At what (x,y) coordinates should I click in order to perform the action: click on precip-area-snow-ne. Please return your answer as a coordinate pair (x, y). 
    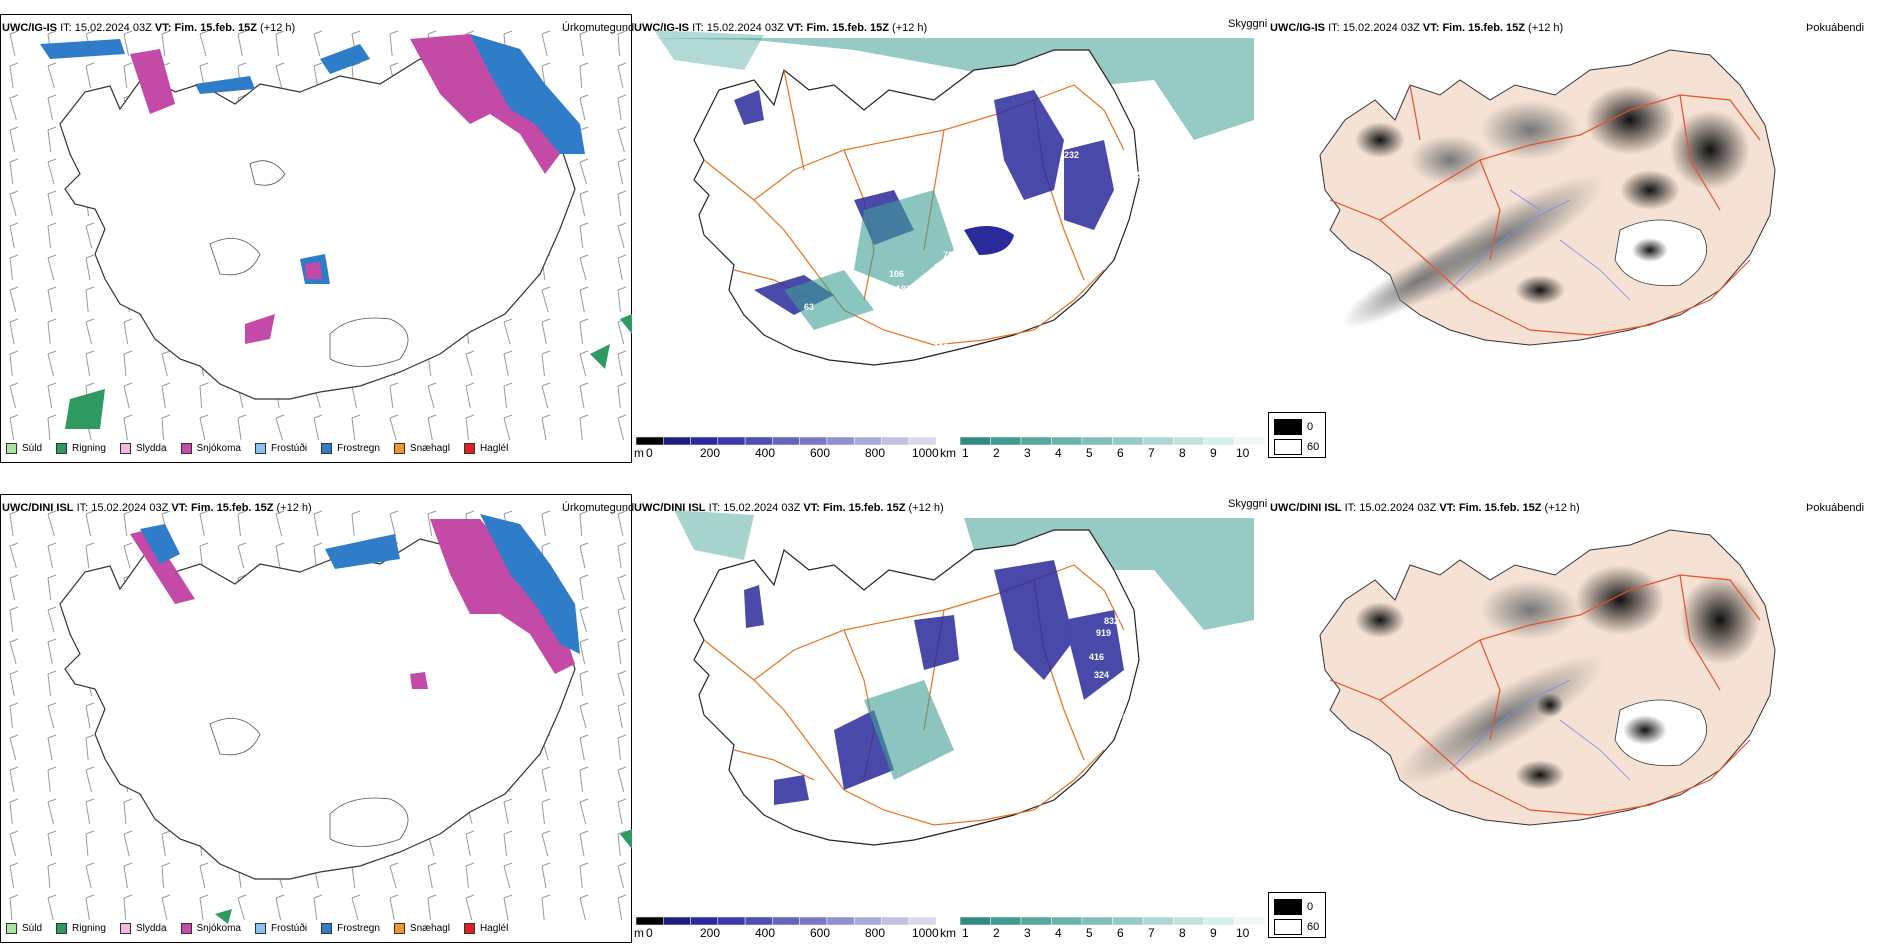
    Looking at the image, I should click on (485, 104).